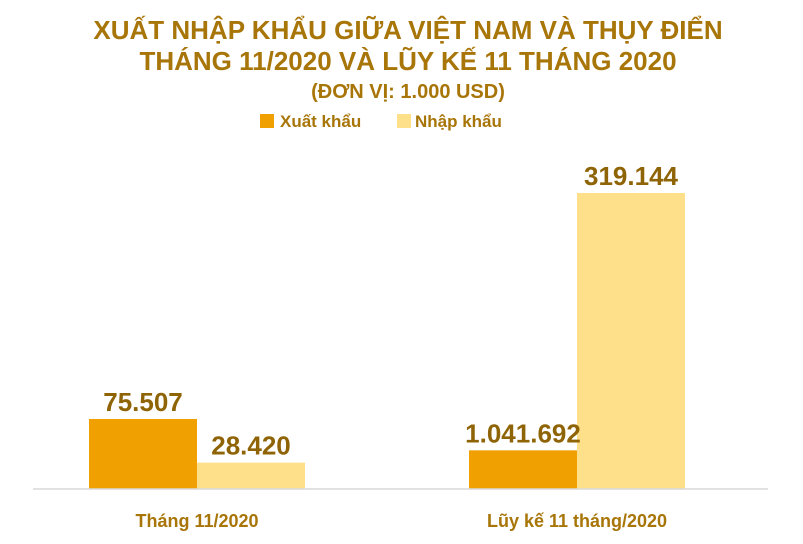 The height and width of the screenshot is (544, 803). What do you see at coordinates (267, 121) in the screenshot?
I see `legend-swatch-xuat-khau` at bounding box center [267, 121].